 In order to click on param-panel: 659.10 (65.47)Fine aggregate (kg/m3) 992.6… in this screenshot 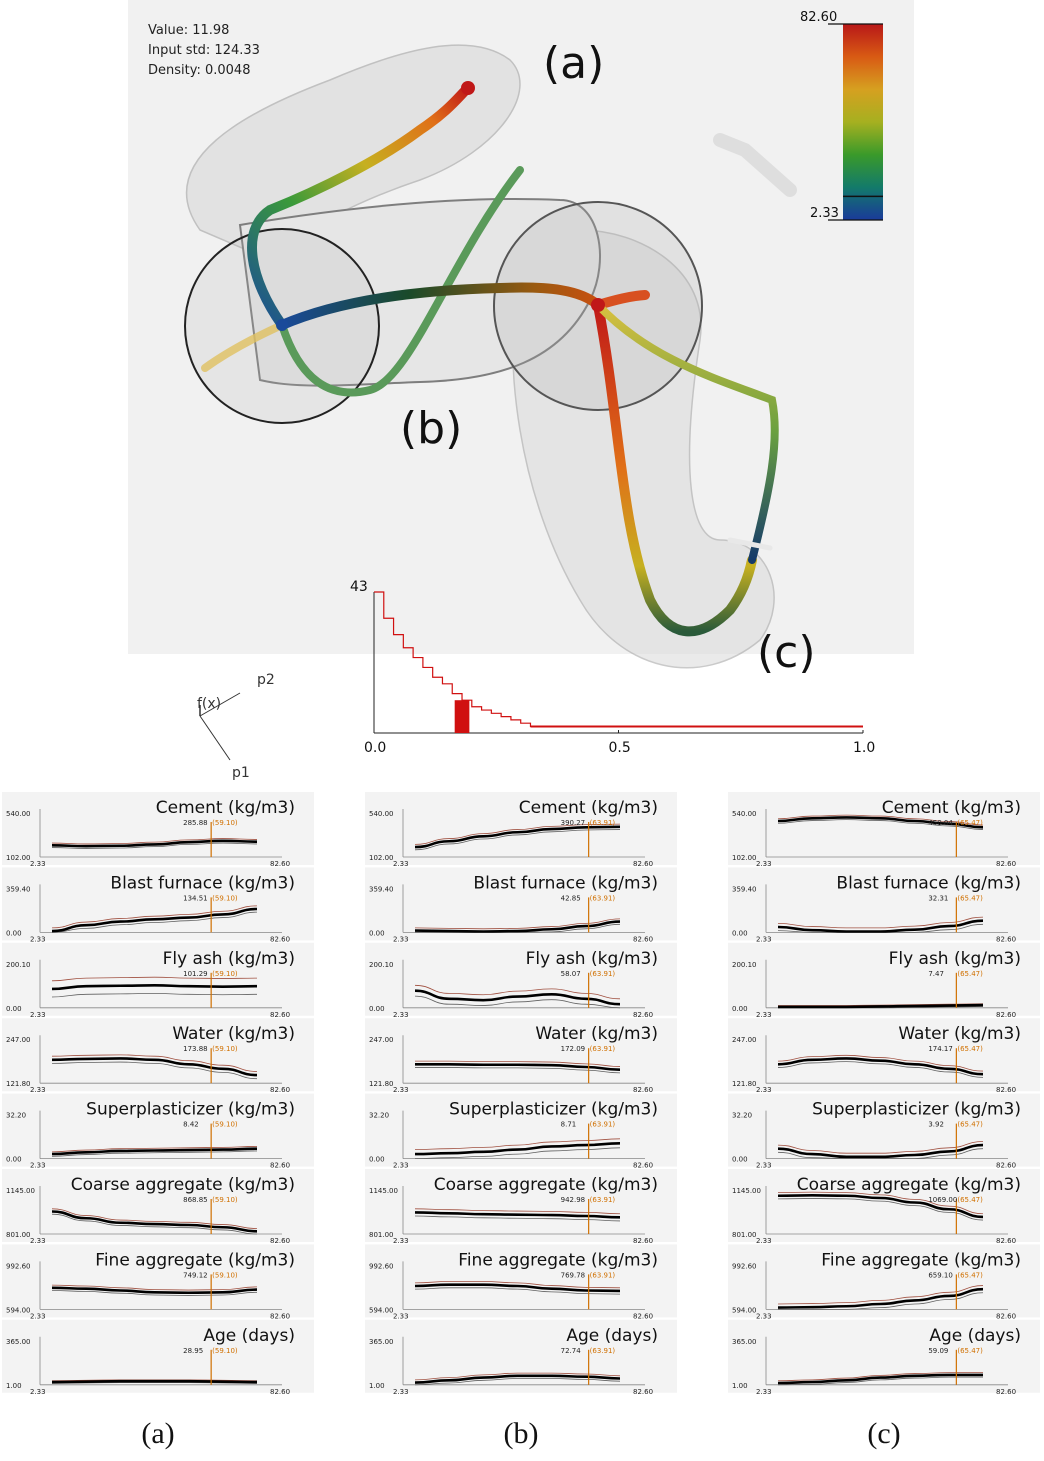, I will do `click(884, 1282)`.